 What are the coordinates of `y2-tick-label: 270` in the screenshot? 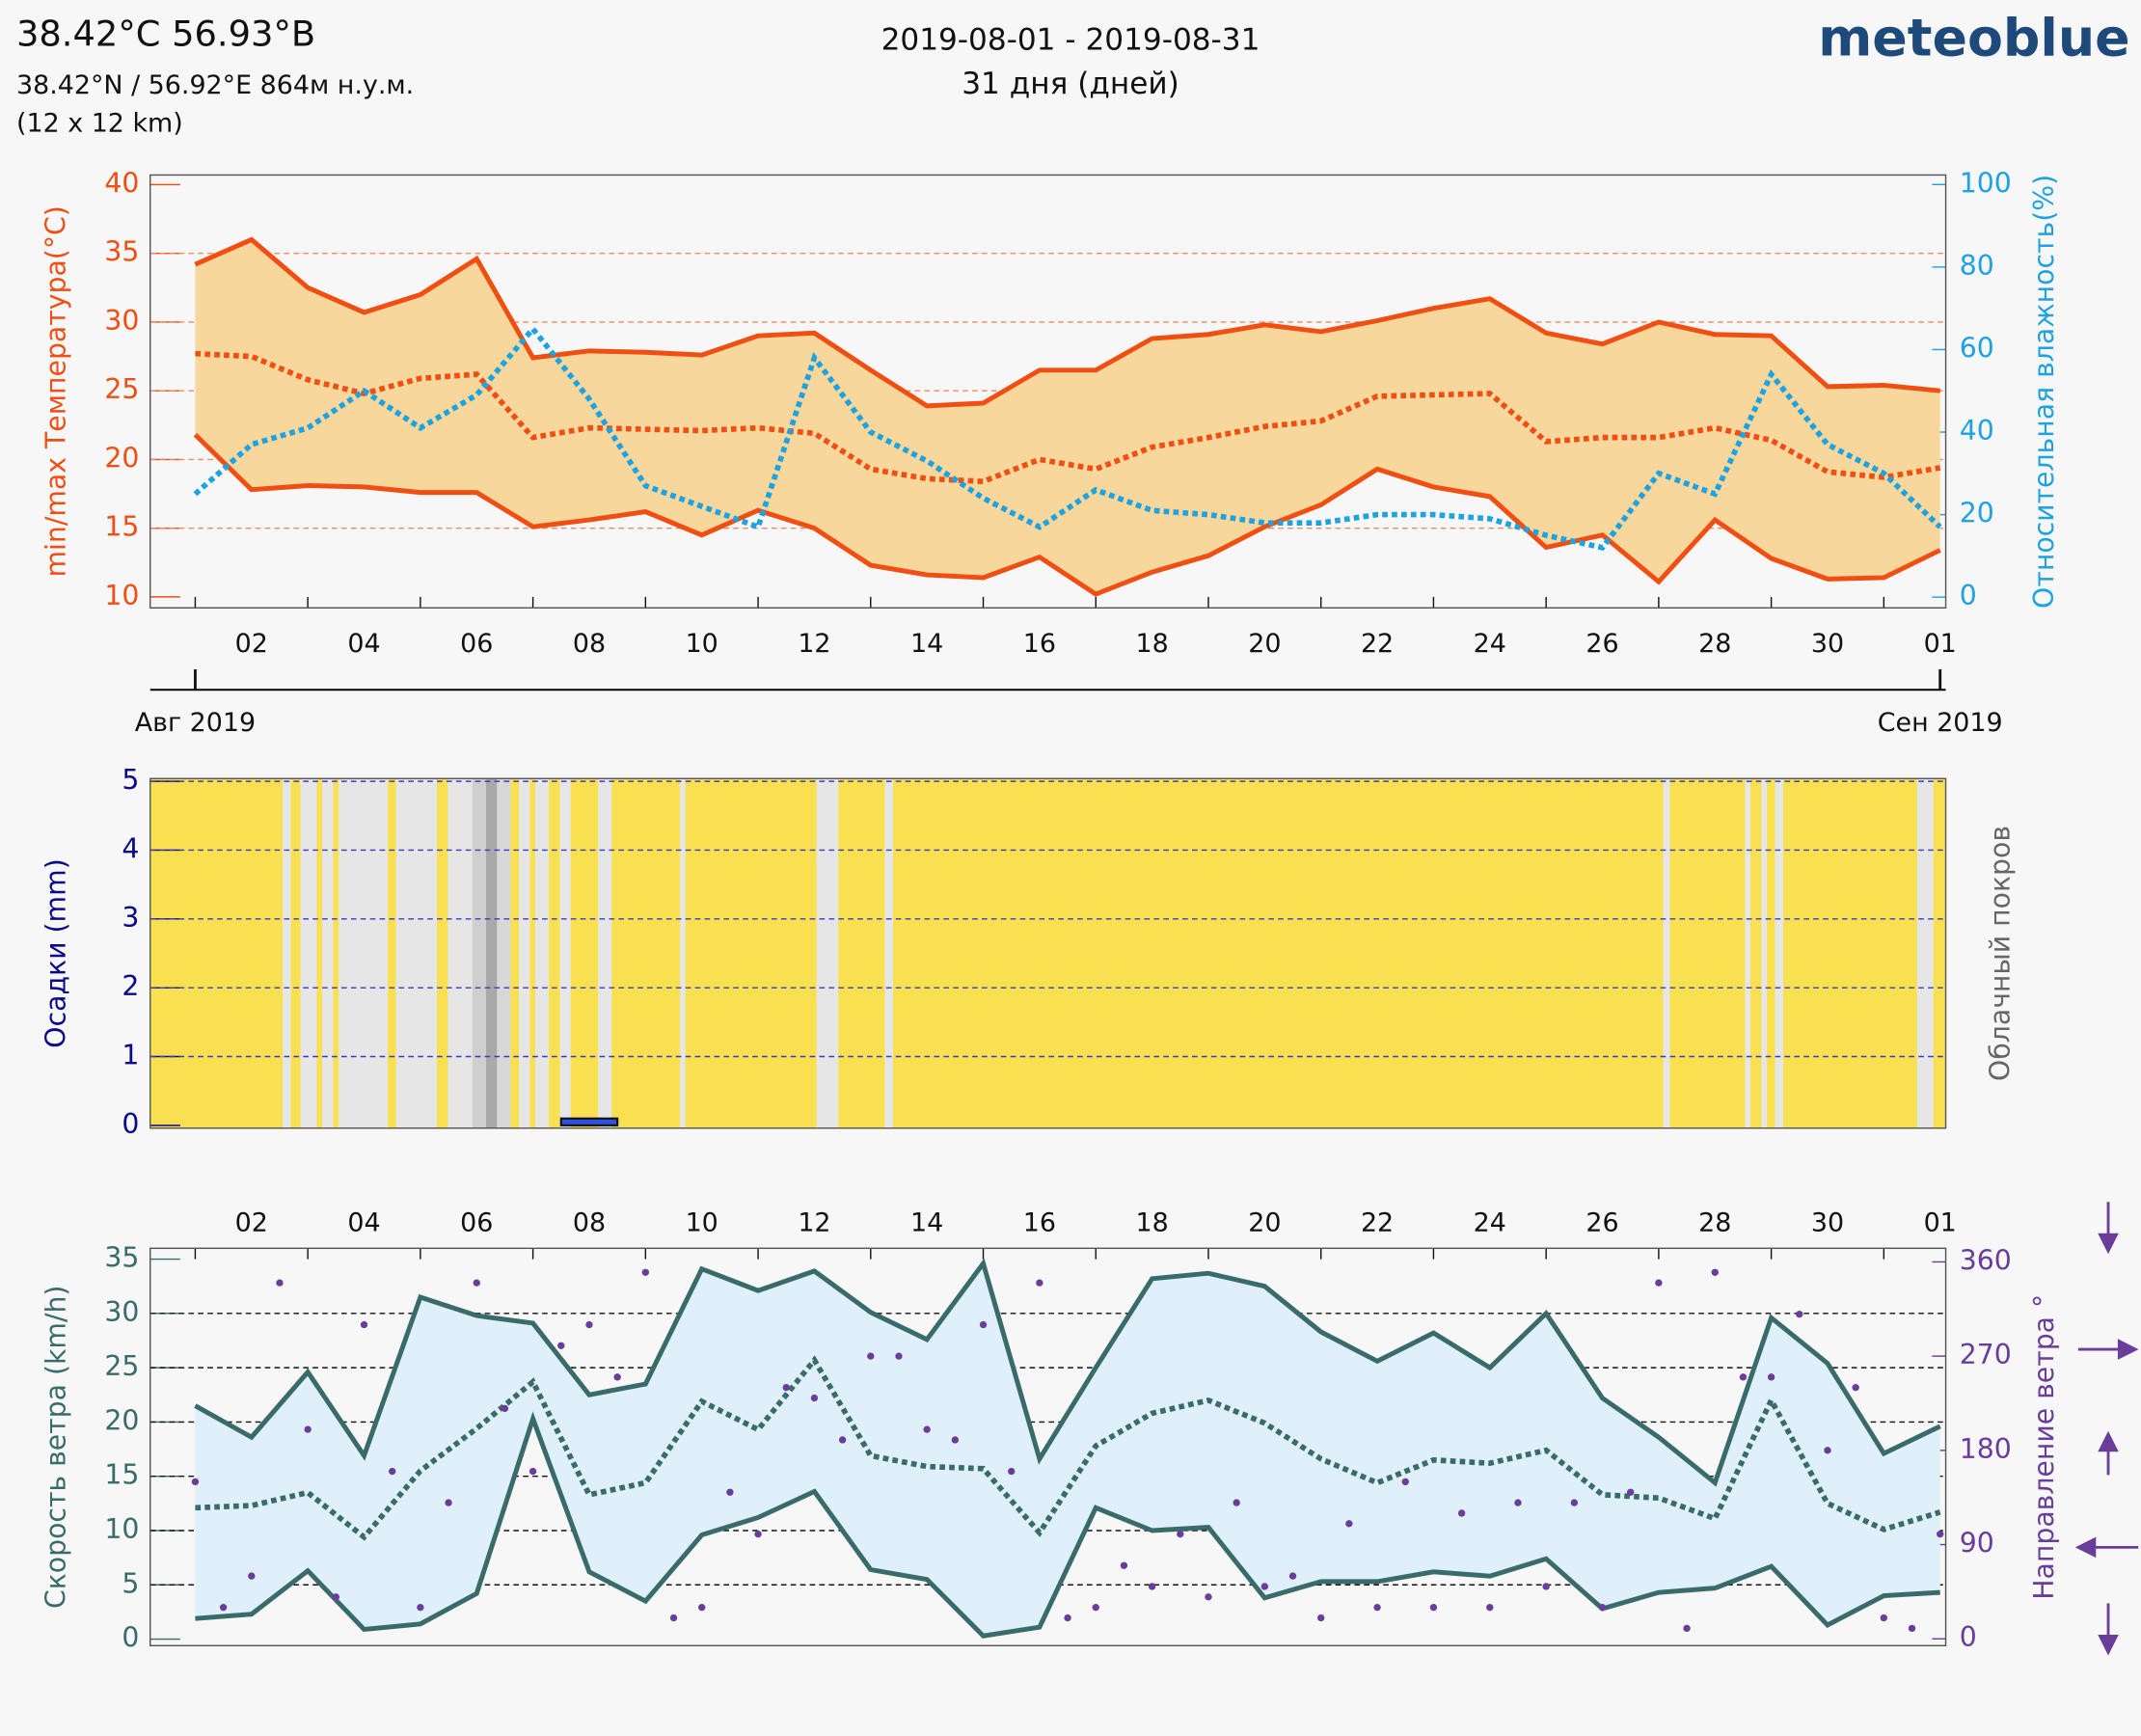 It's located at (1986, 1354).